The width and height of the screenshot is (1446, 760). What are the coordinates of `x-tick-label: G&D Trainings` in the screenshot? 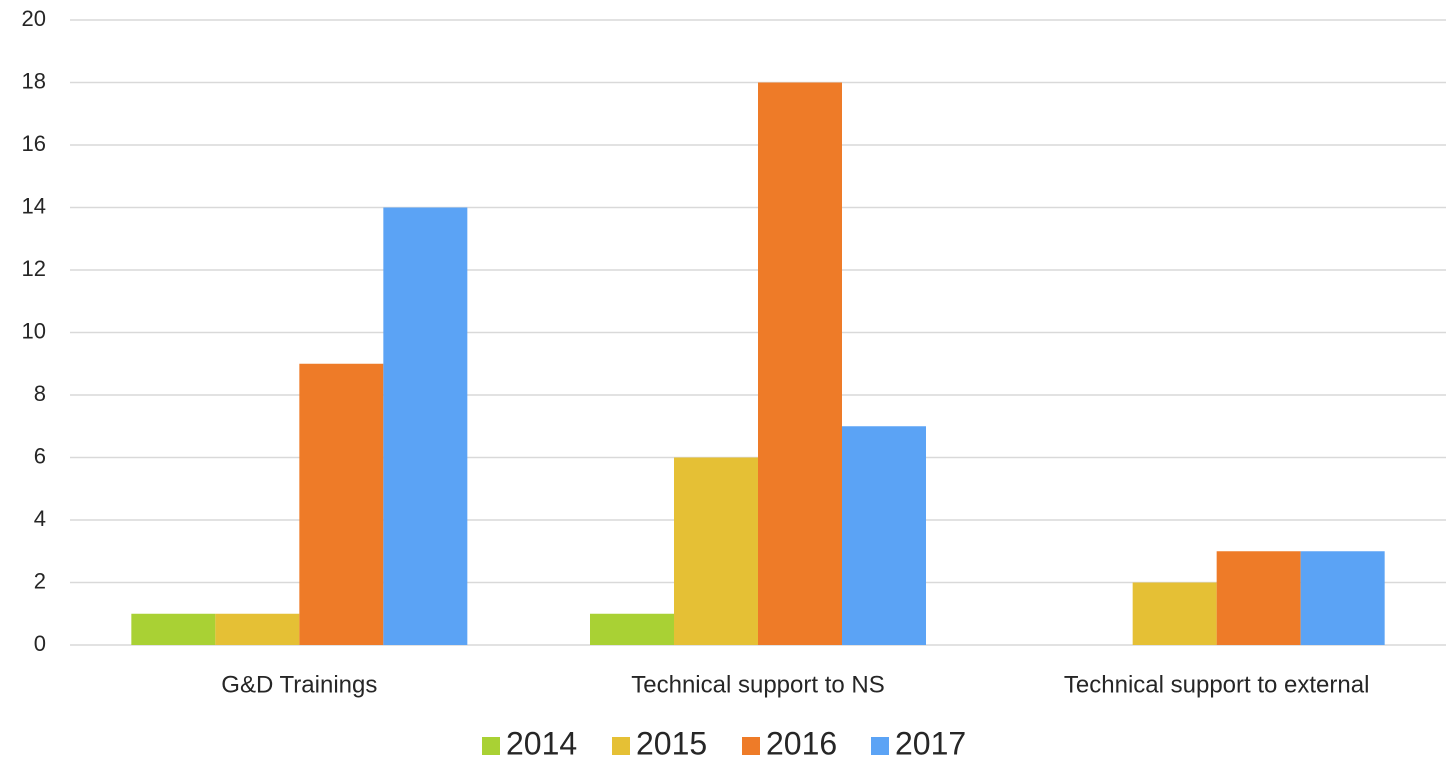 It's located at (299, 684).